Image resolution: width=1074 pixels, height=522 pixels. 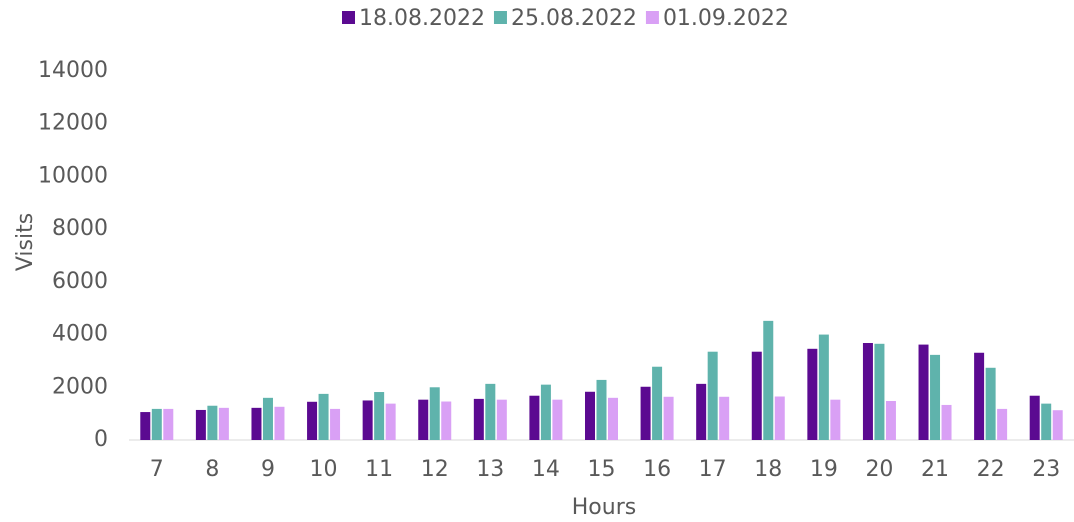 What do you see at coordinates (991, 469) in the screenshot?
I see `x-tick-label: 22` at bounding box center [991, 469].